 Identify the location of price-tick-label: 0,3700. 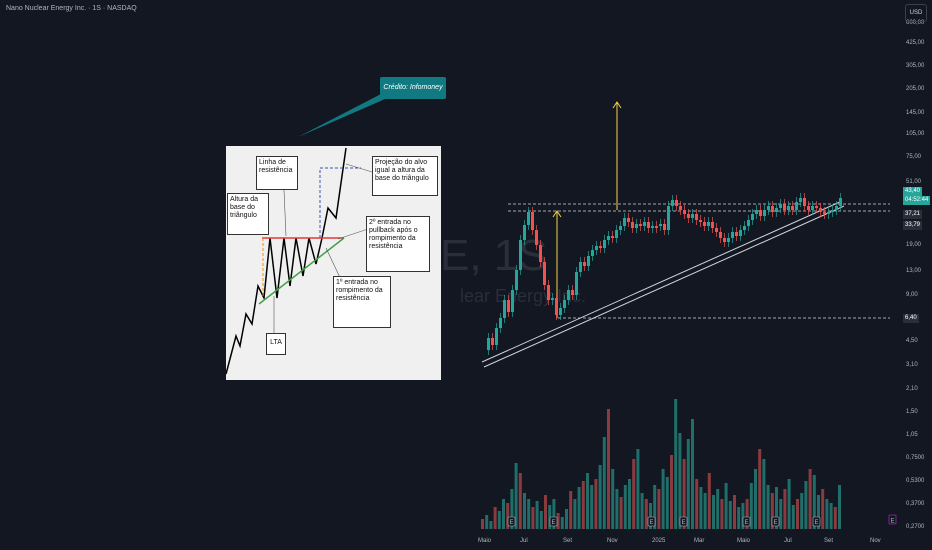
(915, 504).